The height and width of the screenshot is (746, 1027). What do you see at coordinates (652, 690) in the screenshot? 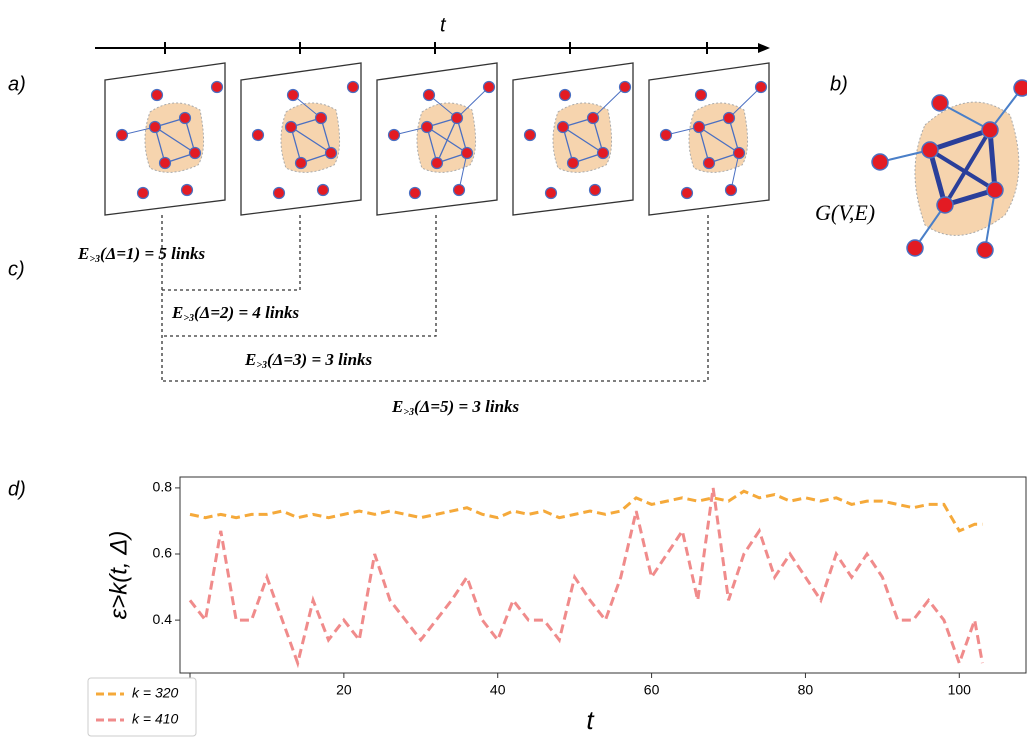
I see `x-tick-label: 60` at bounding box center [652, 690].